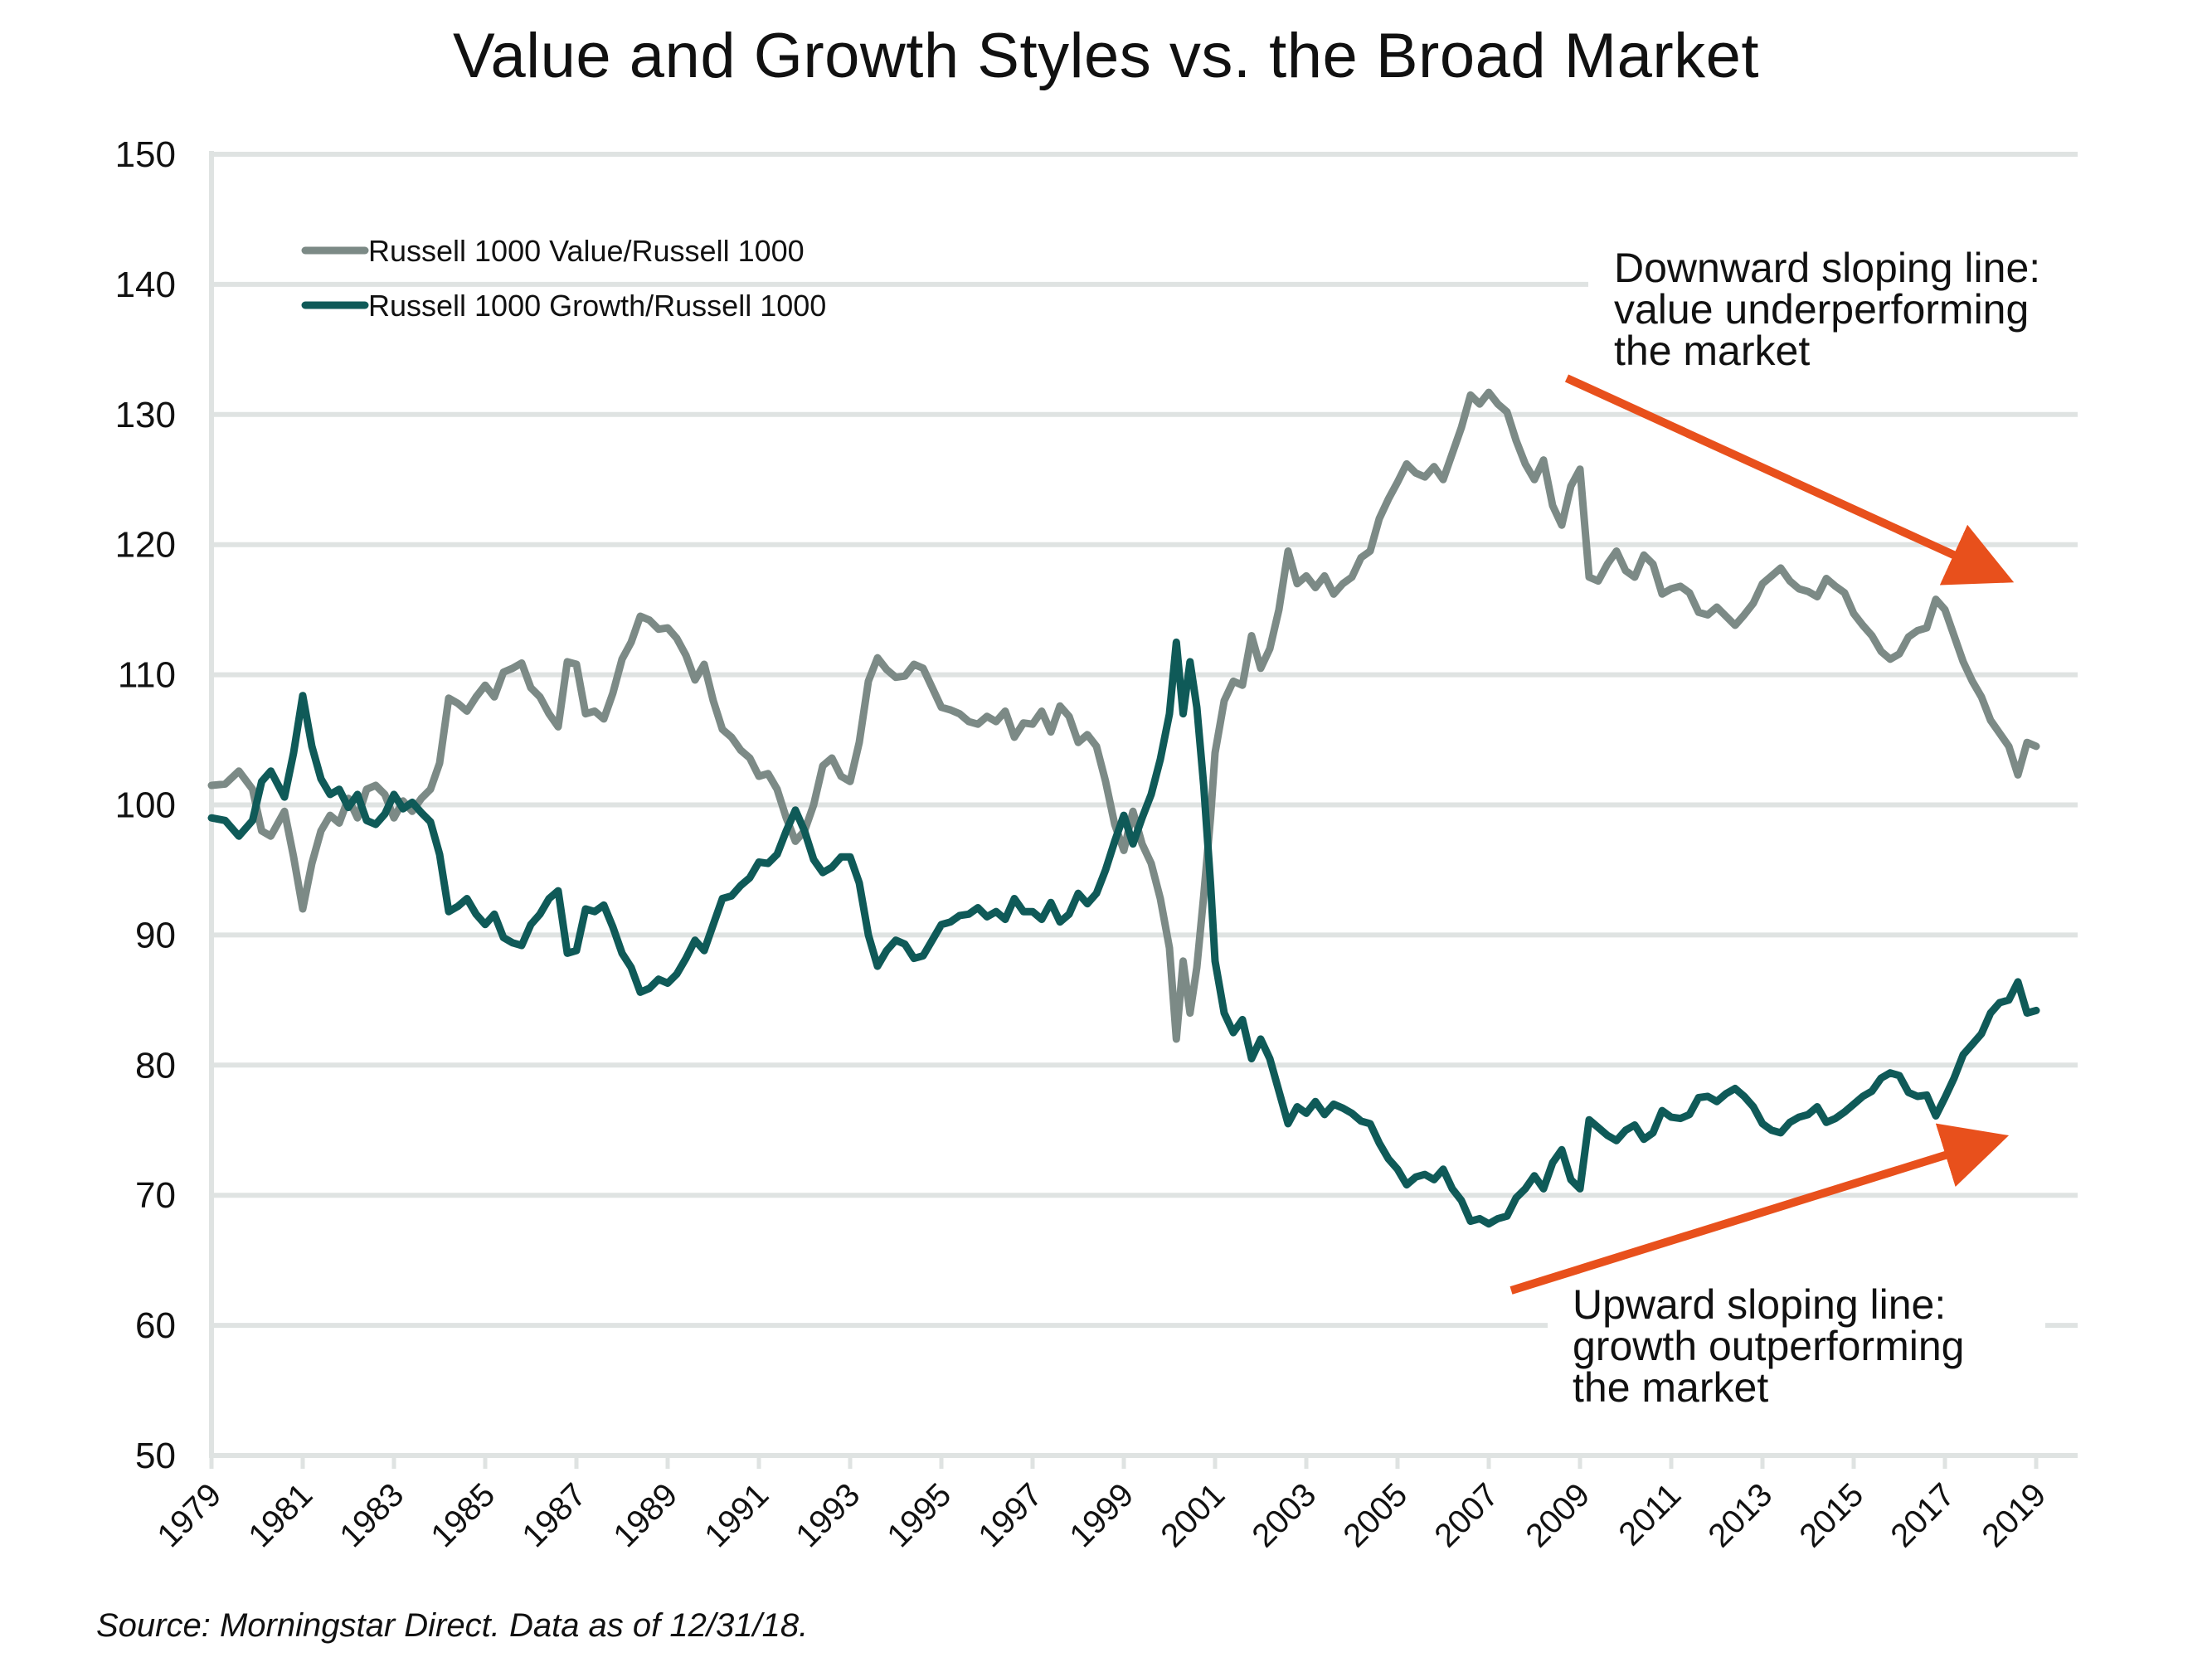  I want to click on annotation-down-line-2: value underperforming, so click(1821, 309).